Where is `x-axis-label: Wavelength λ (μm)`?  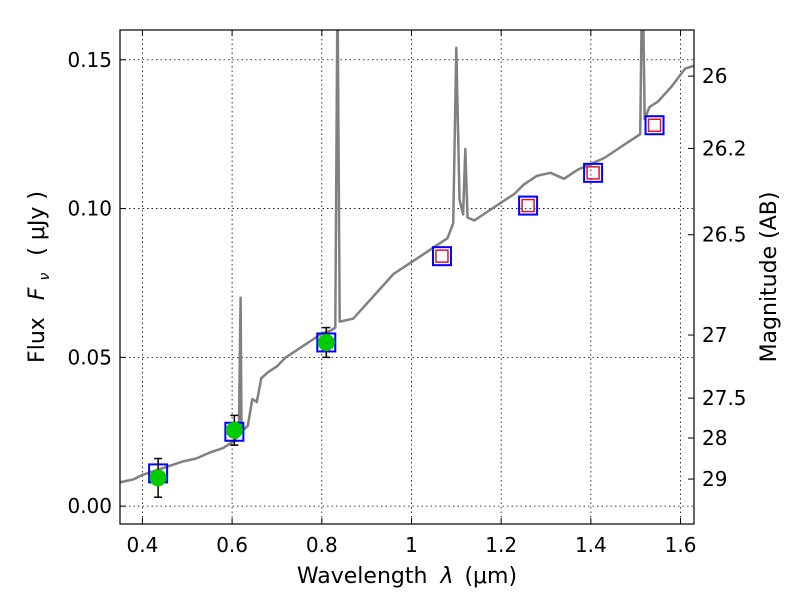 x-axis-label: Wavelength λ (μm) is located at coordinates (407, 576).